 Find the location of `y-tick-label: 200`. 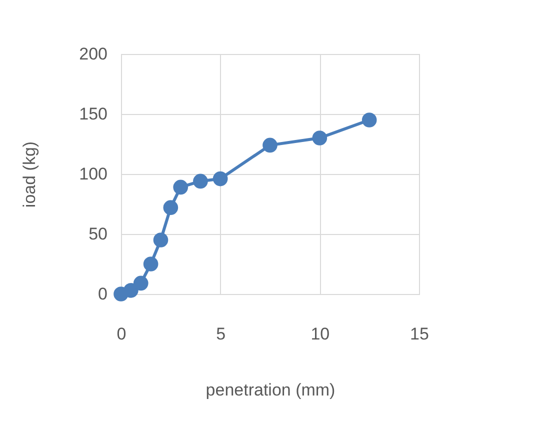

y-tick-label: 200 is located at coordinates (93, 54).